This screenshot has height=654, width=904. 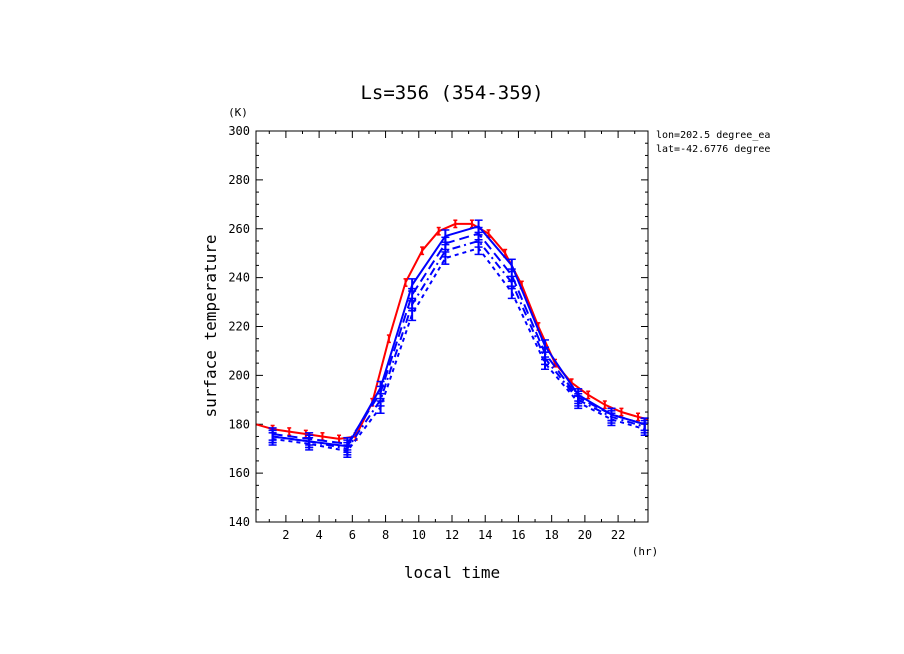 What do you see at coordinates (238, 112) in the screenshot?
I see `y-unit-label: (K)` at bounding box center [238, 112].